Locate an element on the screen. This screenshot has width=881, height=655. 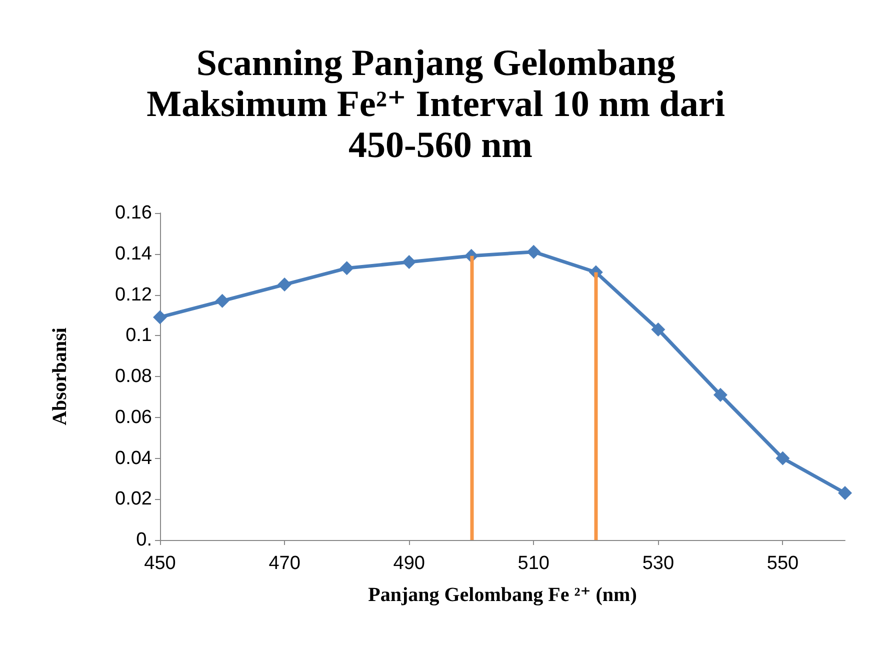
y-tick-label: 0.14 is located at coordinates (133, 253).